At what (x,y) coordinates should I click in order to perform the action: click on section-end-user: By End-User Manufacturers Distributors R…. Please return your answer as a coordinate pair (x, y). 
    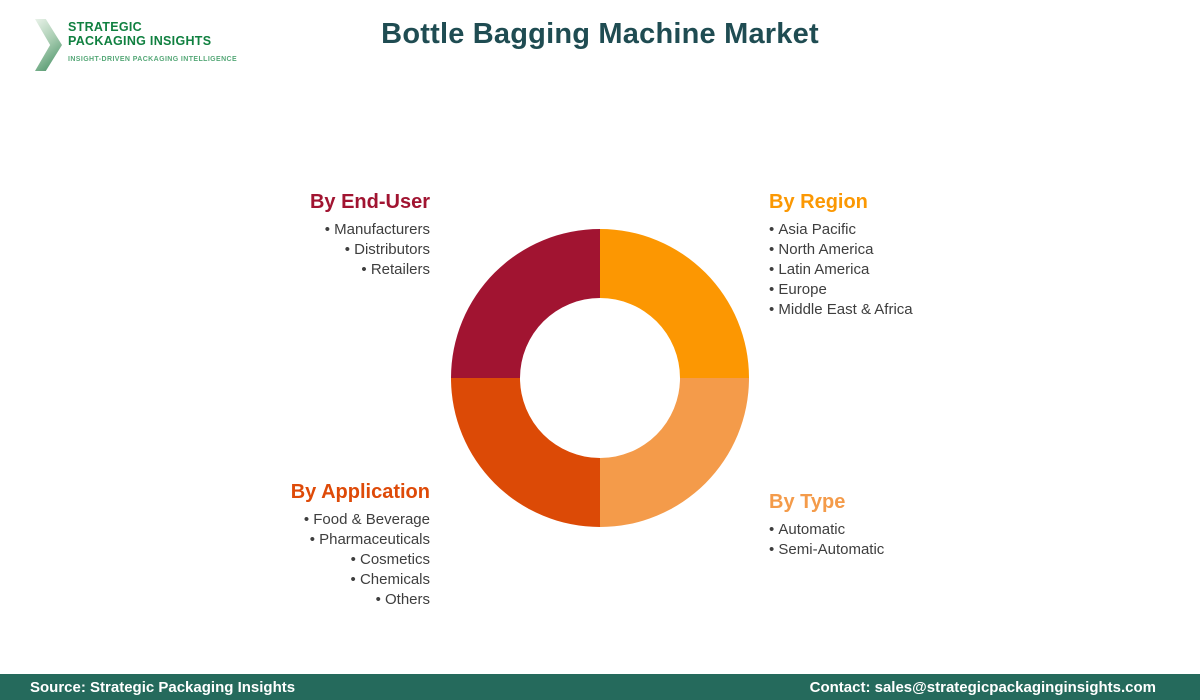
    Looking at the image, I should click on (370, 235).